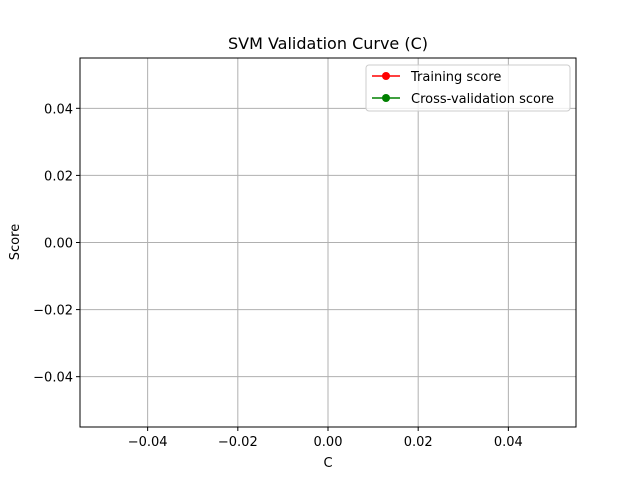 The width and height of the screenshot is (640, 480). What do you see at coordinates (418, 442) in the screenshot?
I see `x-tick-label: 0.02` at bounding box center [418, 442].